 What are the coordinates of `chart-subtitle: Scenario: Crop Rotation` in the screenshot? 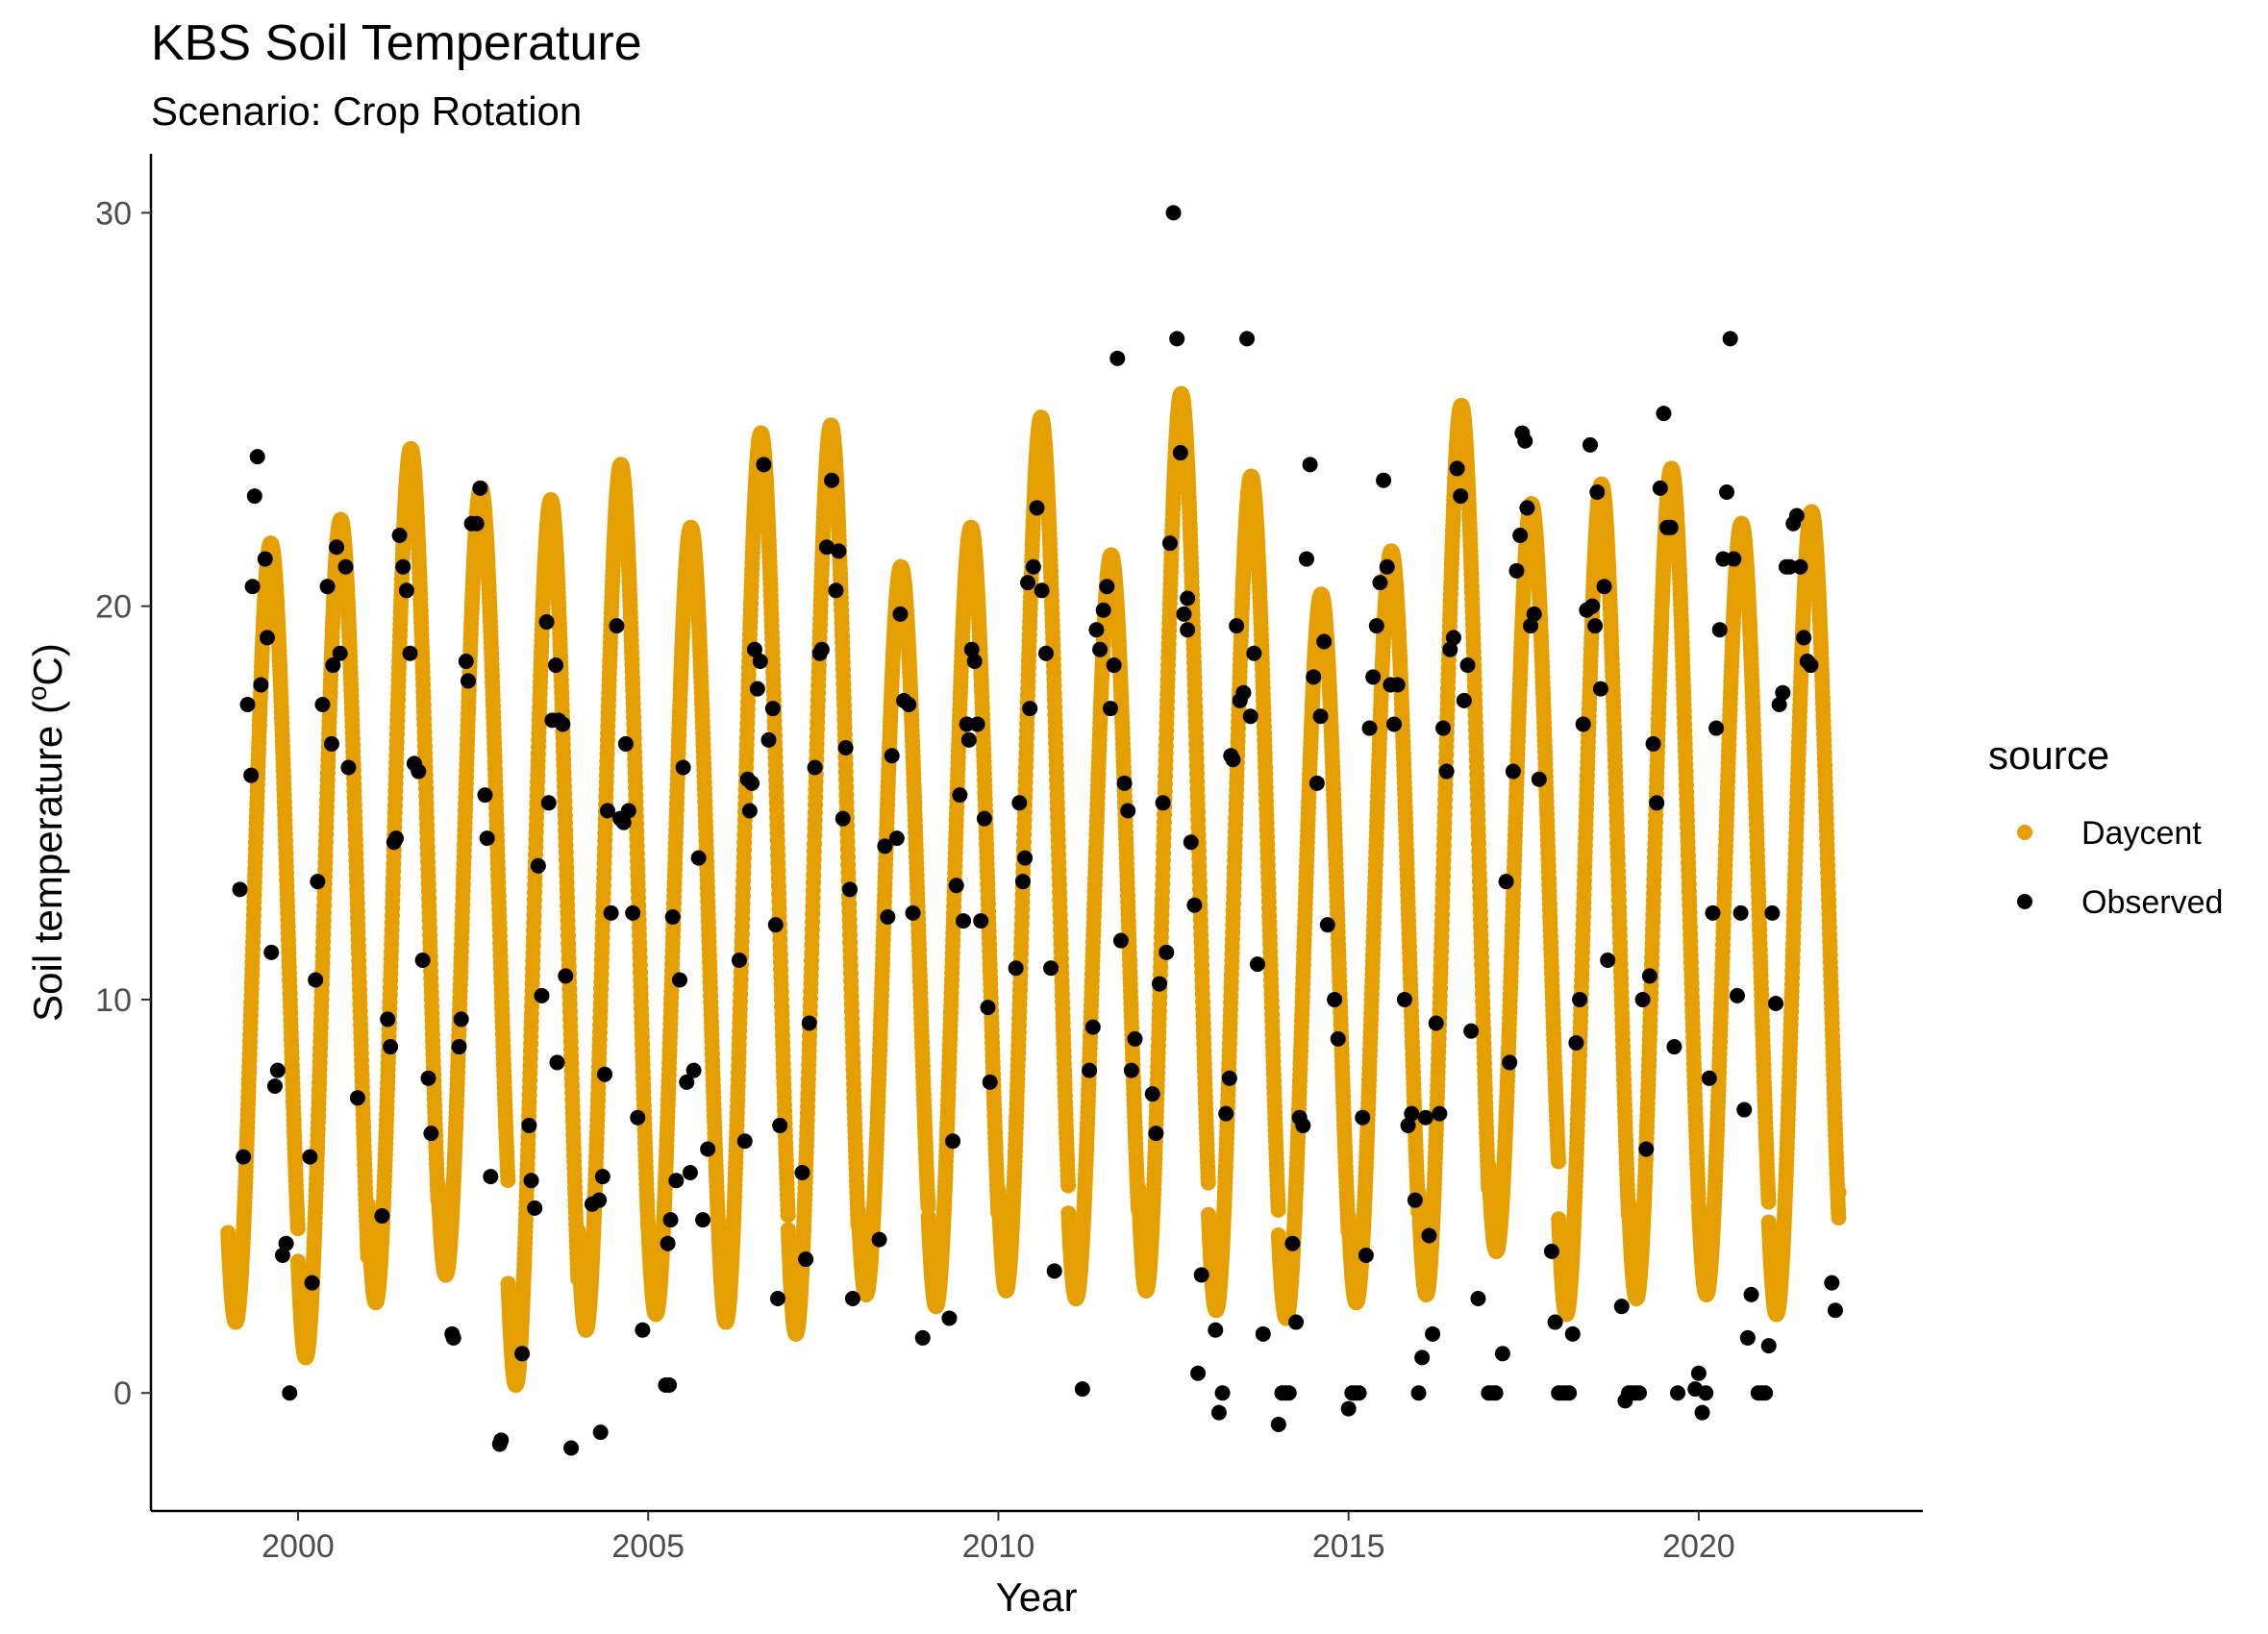 It's located at (366, 111).